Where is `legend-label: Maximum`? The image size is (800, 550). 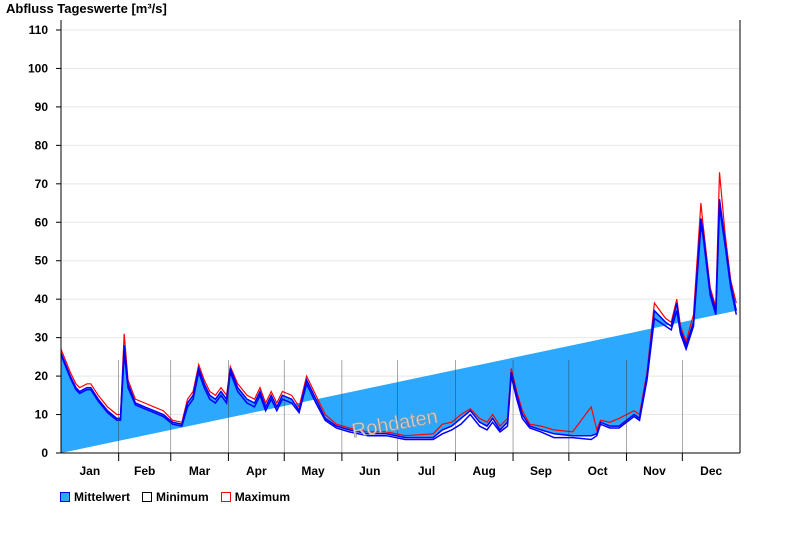
legend-label: Maximum is located at coordinates (262, 497).